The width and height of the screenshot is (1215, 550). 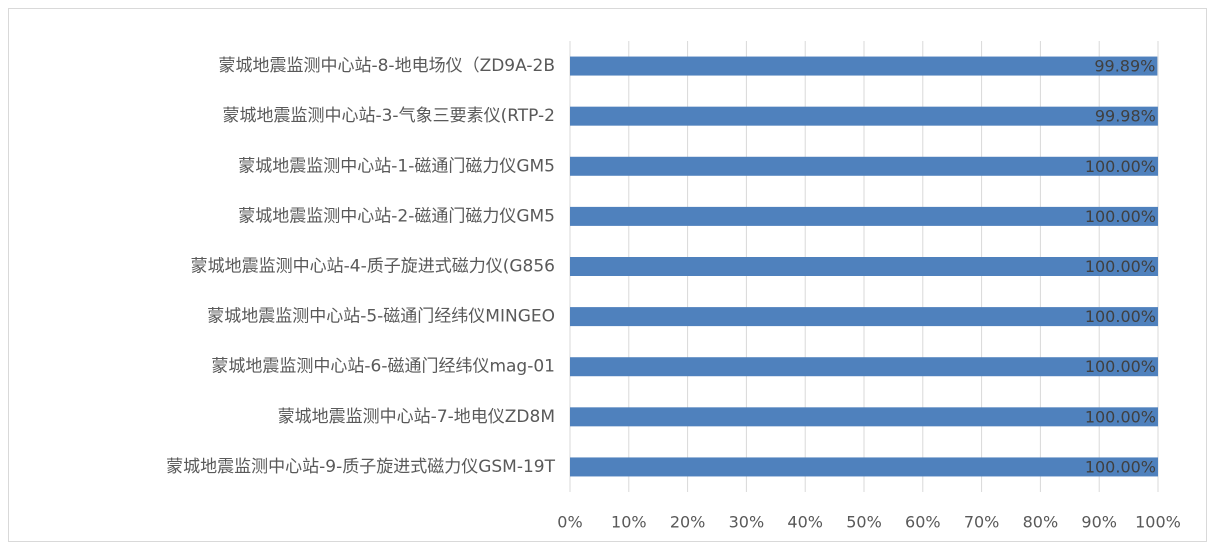 What do you see at coordinates (1125, 116) in the screenshot?
I see `value-label: 99.98%` at bounding box center [1125, 116].